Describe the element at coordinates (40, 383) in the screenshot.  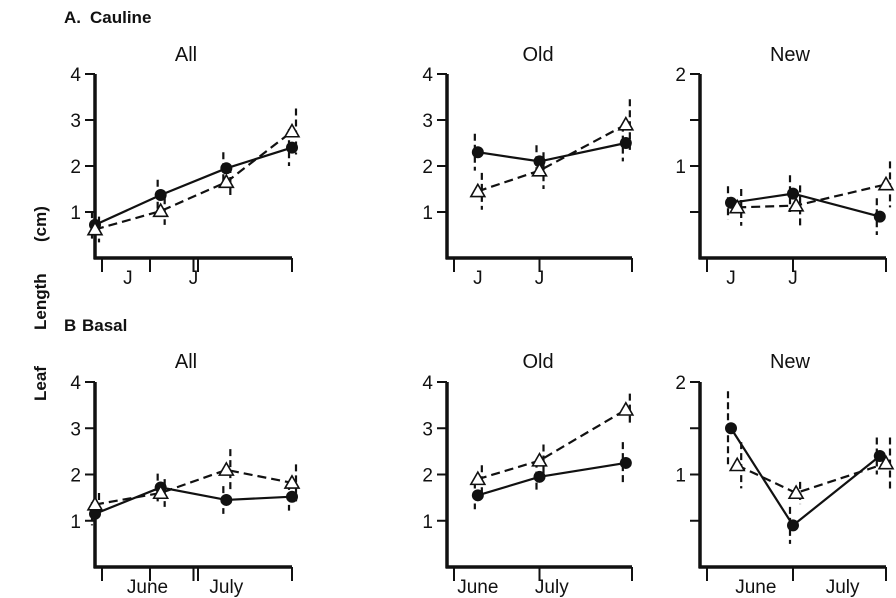
I see `y-axis-label-word-1: Leaf` at that location.